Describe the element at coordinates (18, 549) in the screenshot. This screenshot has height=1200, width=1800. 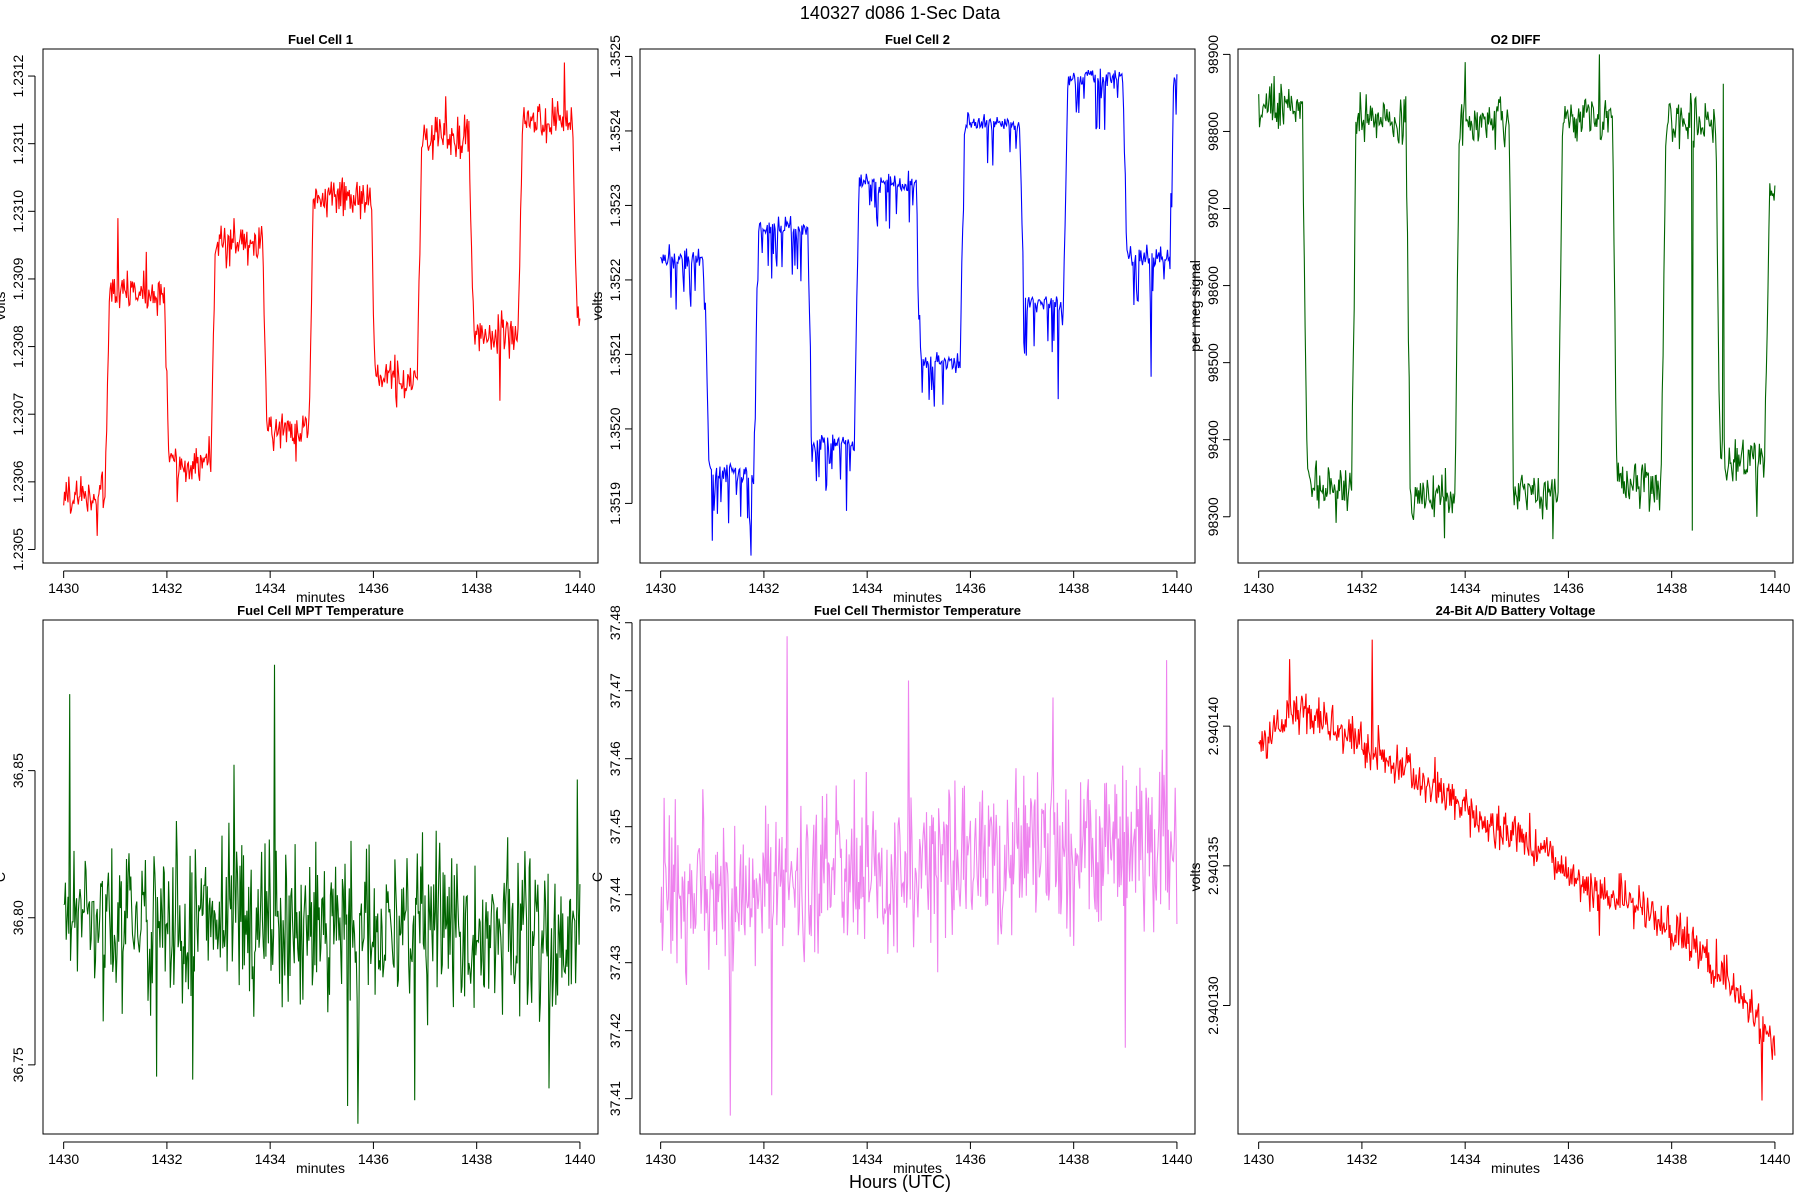
I see `y-tick-label: 1.2305` at that location.